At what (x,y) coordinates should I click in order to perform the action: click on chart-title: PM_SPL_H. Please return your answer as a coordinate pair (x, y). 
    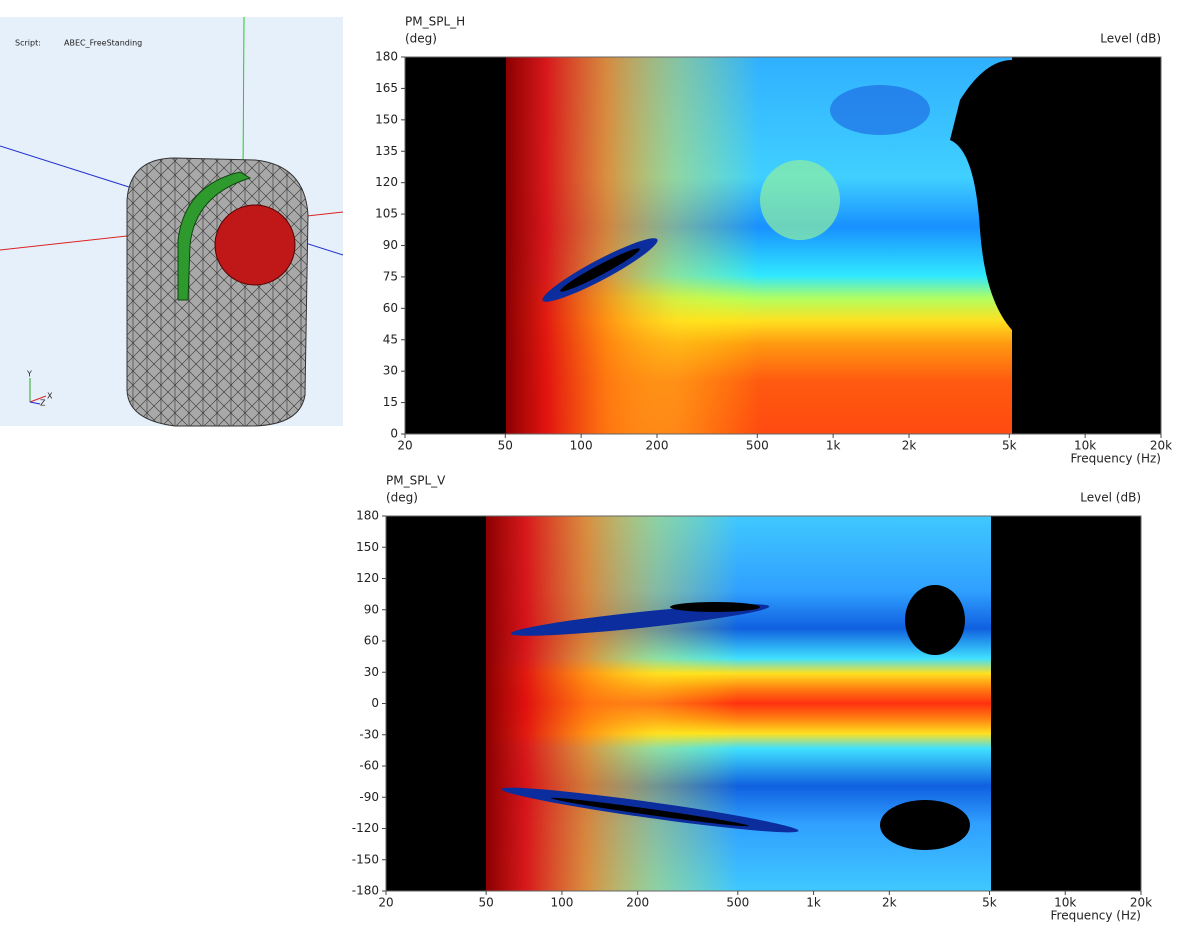
    Looking at the image, I should click on (435, 22).